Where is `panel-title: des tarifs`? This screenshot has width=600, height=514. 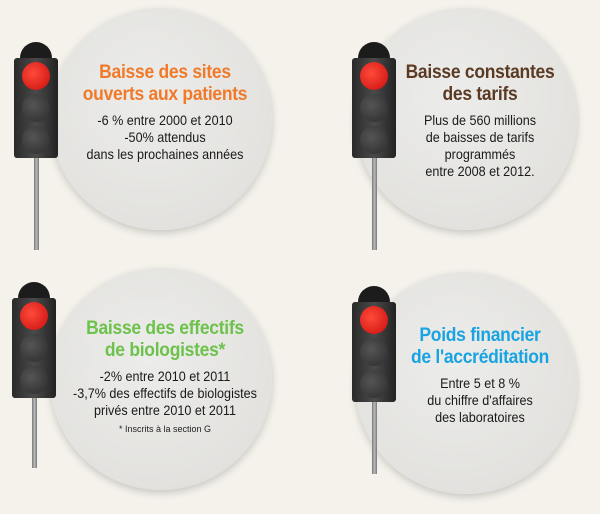 panel-title: des tarifs is located at coordinates (480, 94).